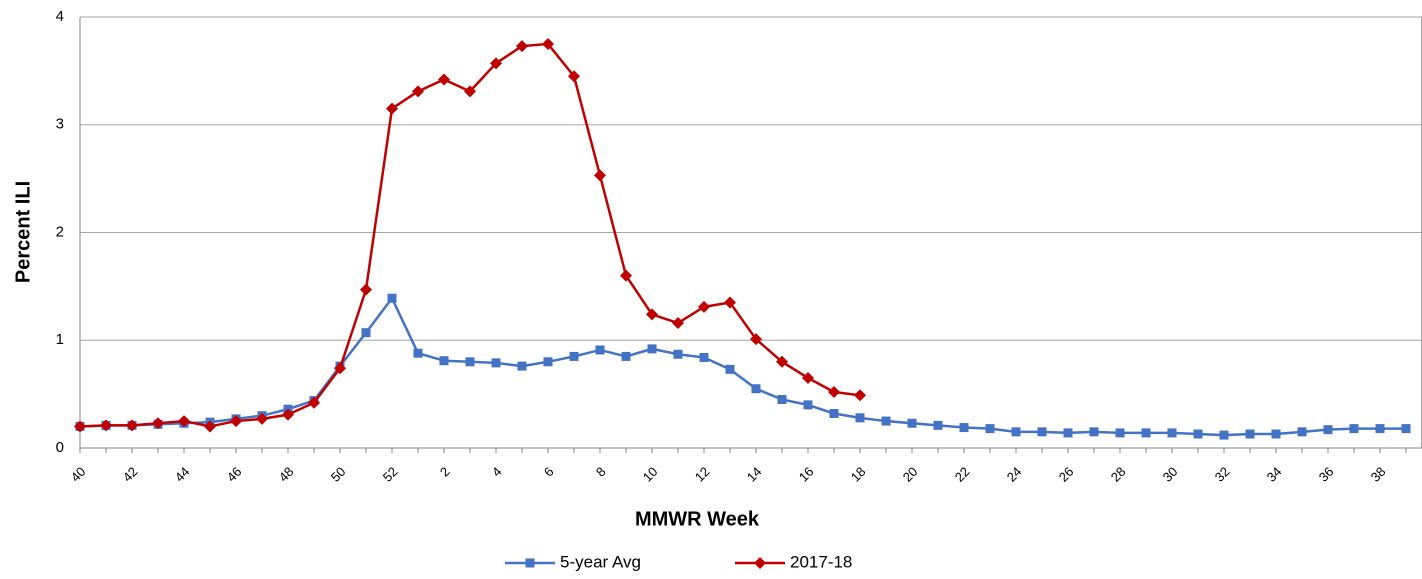 This screenshot has height=579, width=1422. I want to click on y-tick-label: 2, so click(60, 231).